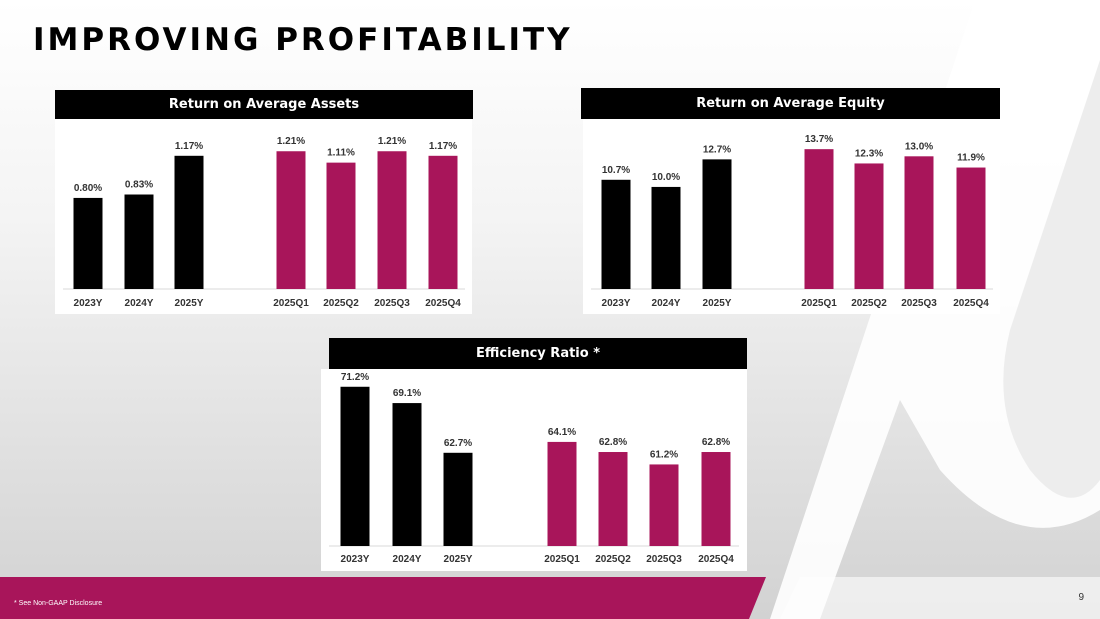 The height and width of the screenshot is (619, 1100). What do you see at coordinates (58, 603) in the screenshot?
I see `footnote: * See Non-GAAP Disclosure` at bounding box center [58, 603].